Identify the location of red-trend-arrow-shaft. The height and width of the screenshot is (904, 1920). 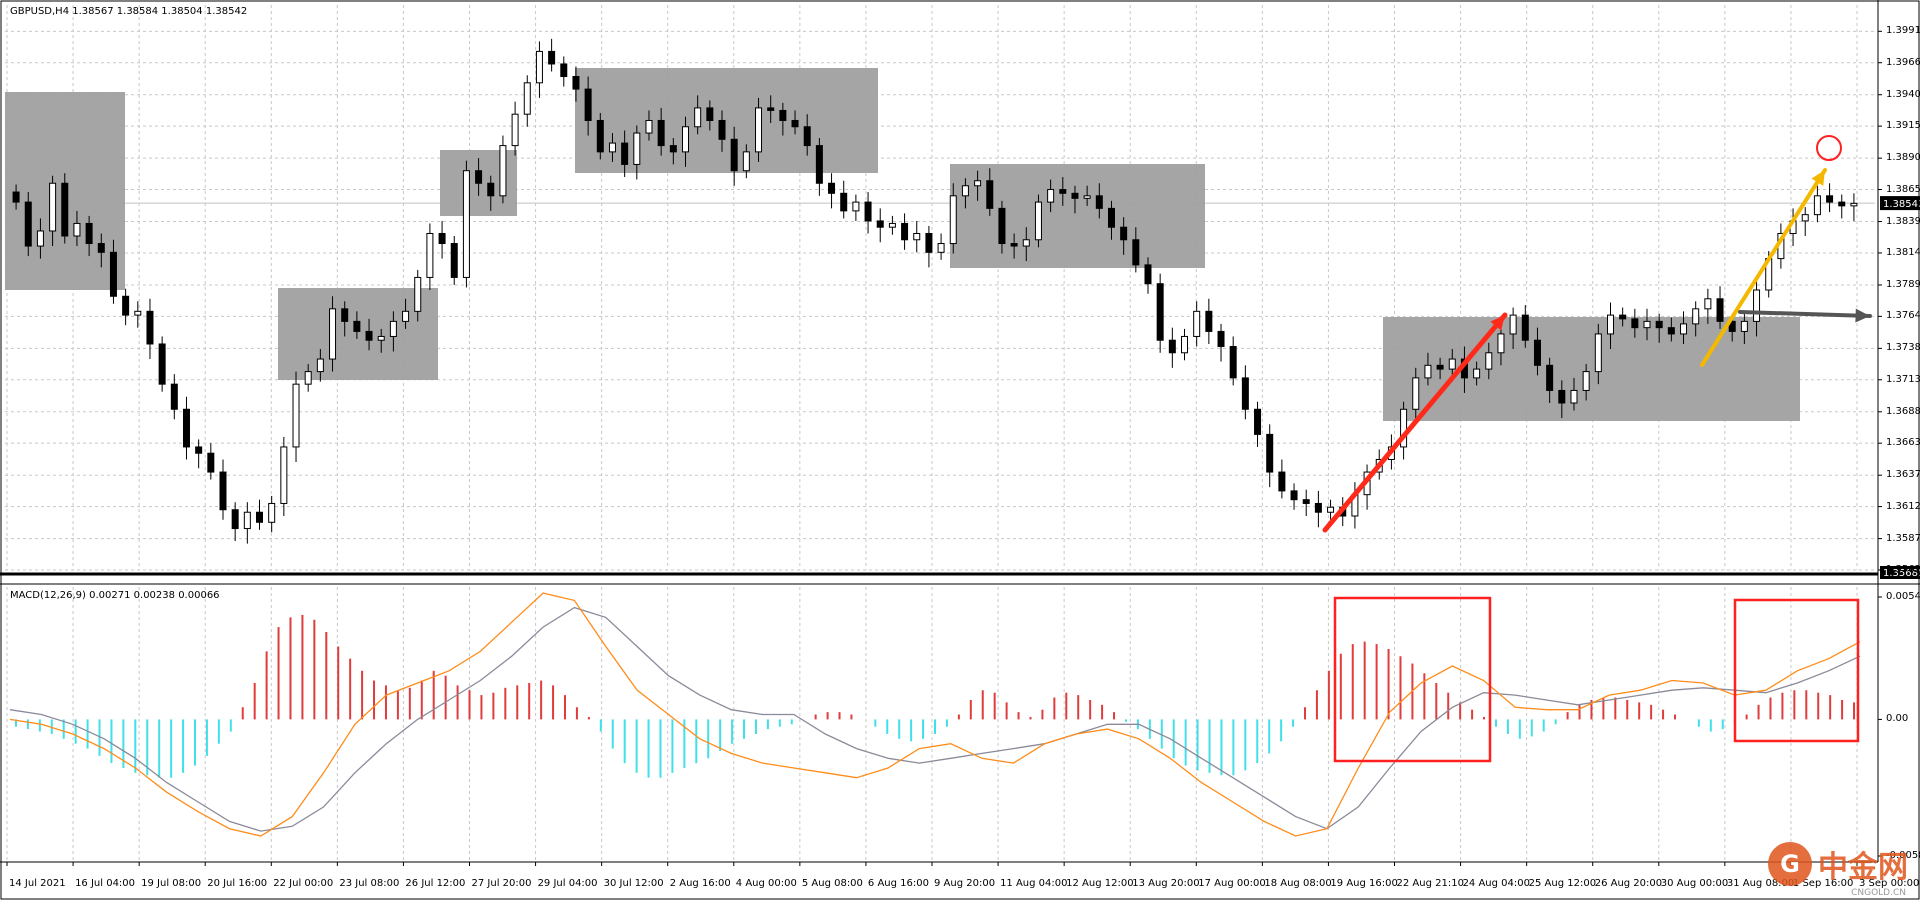
(1415, 422).